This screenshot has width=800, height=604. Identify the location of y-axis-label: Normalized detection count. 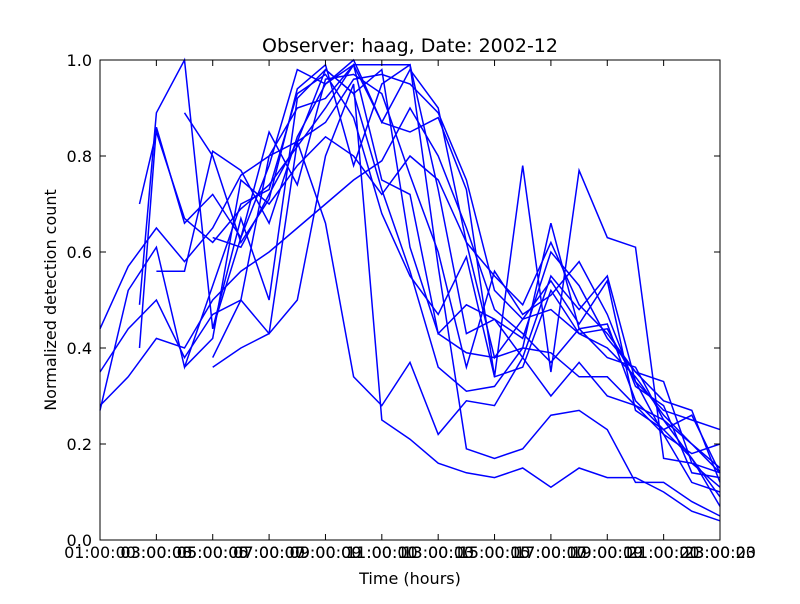
(50, 300).